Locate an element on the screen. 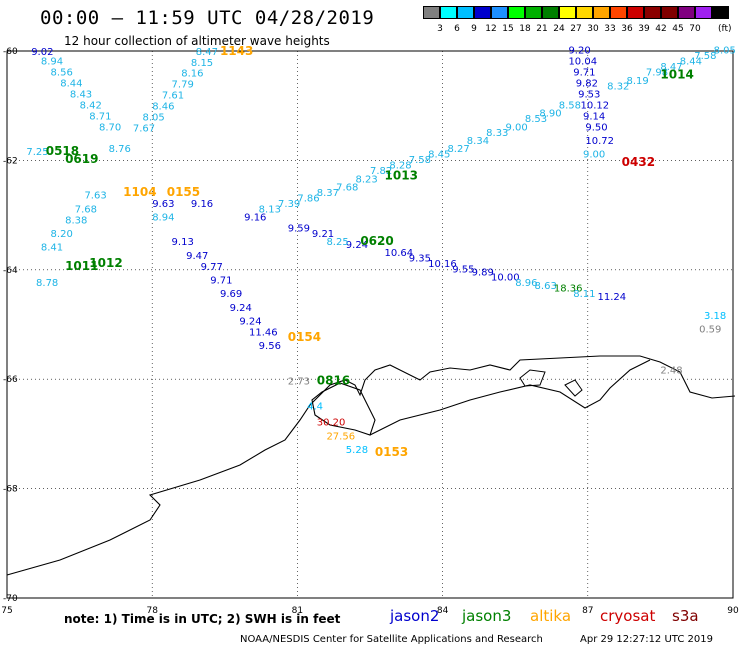 The image size is (740, 650). legend-label: 24 is located at coordinates (559, 29).